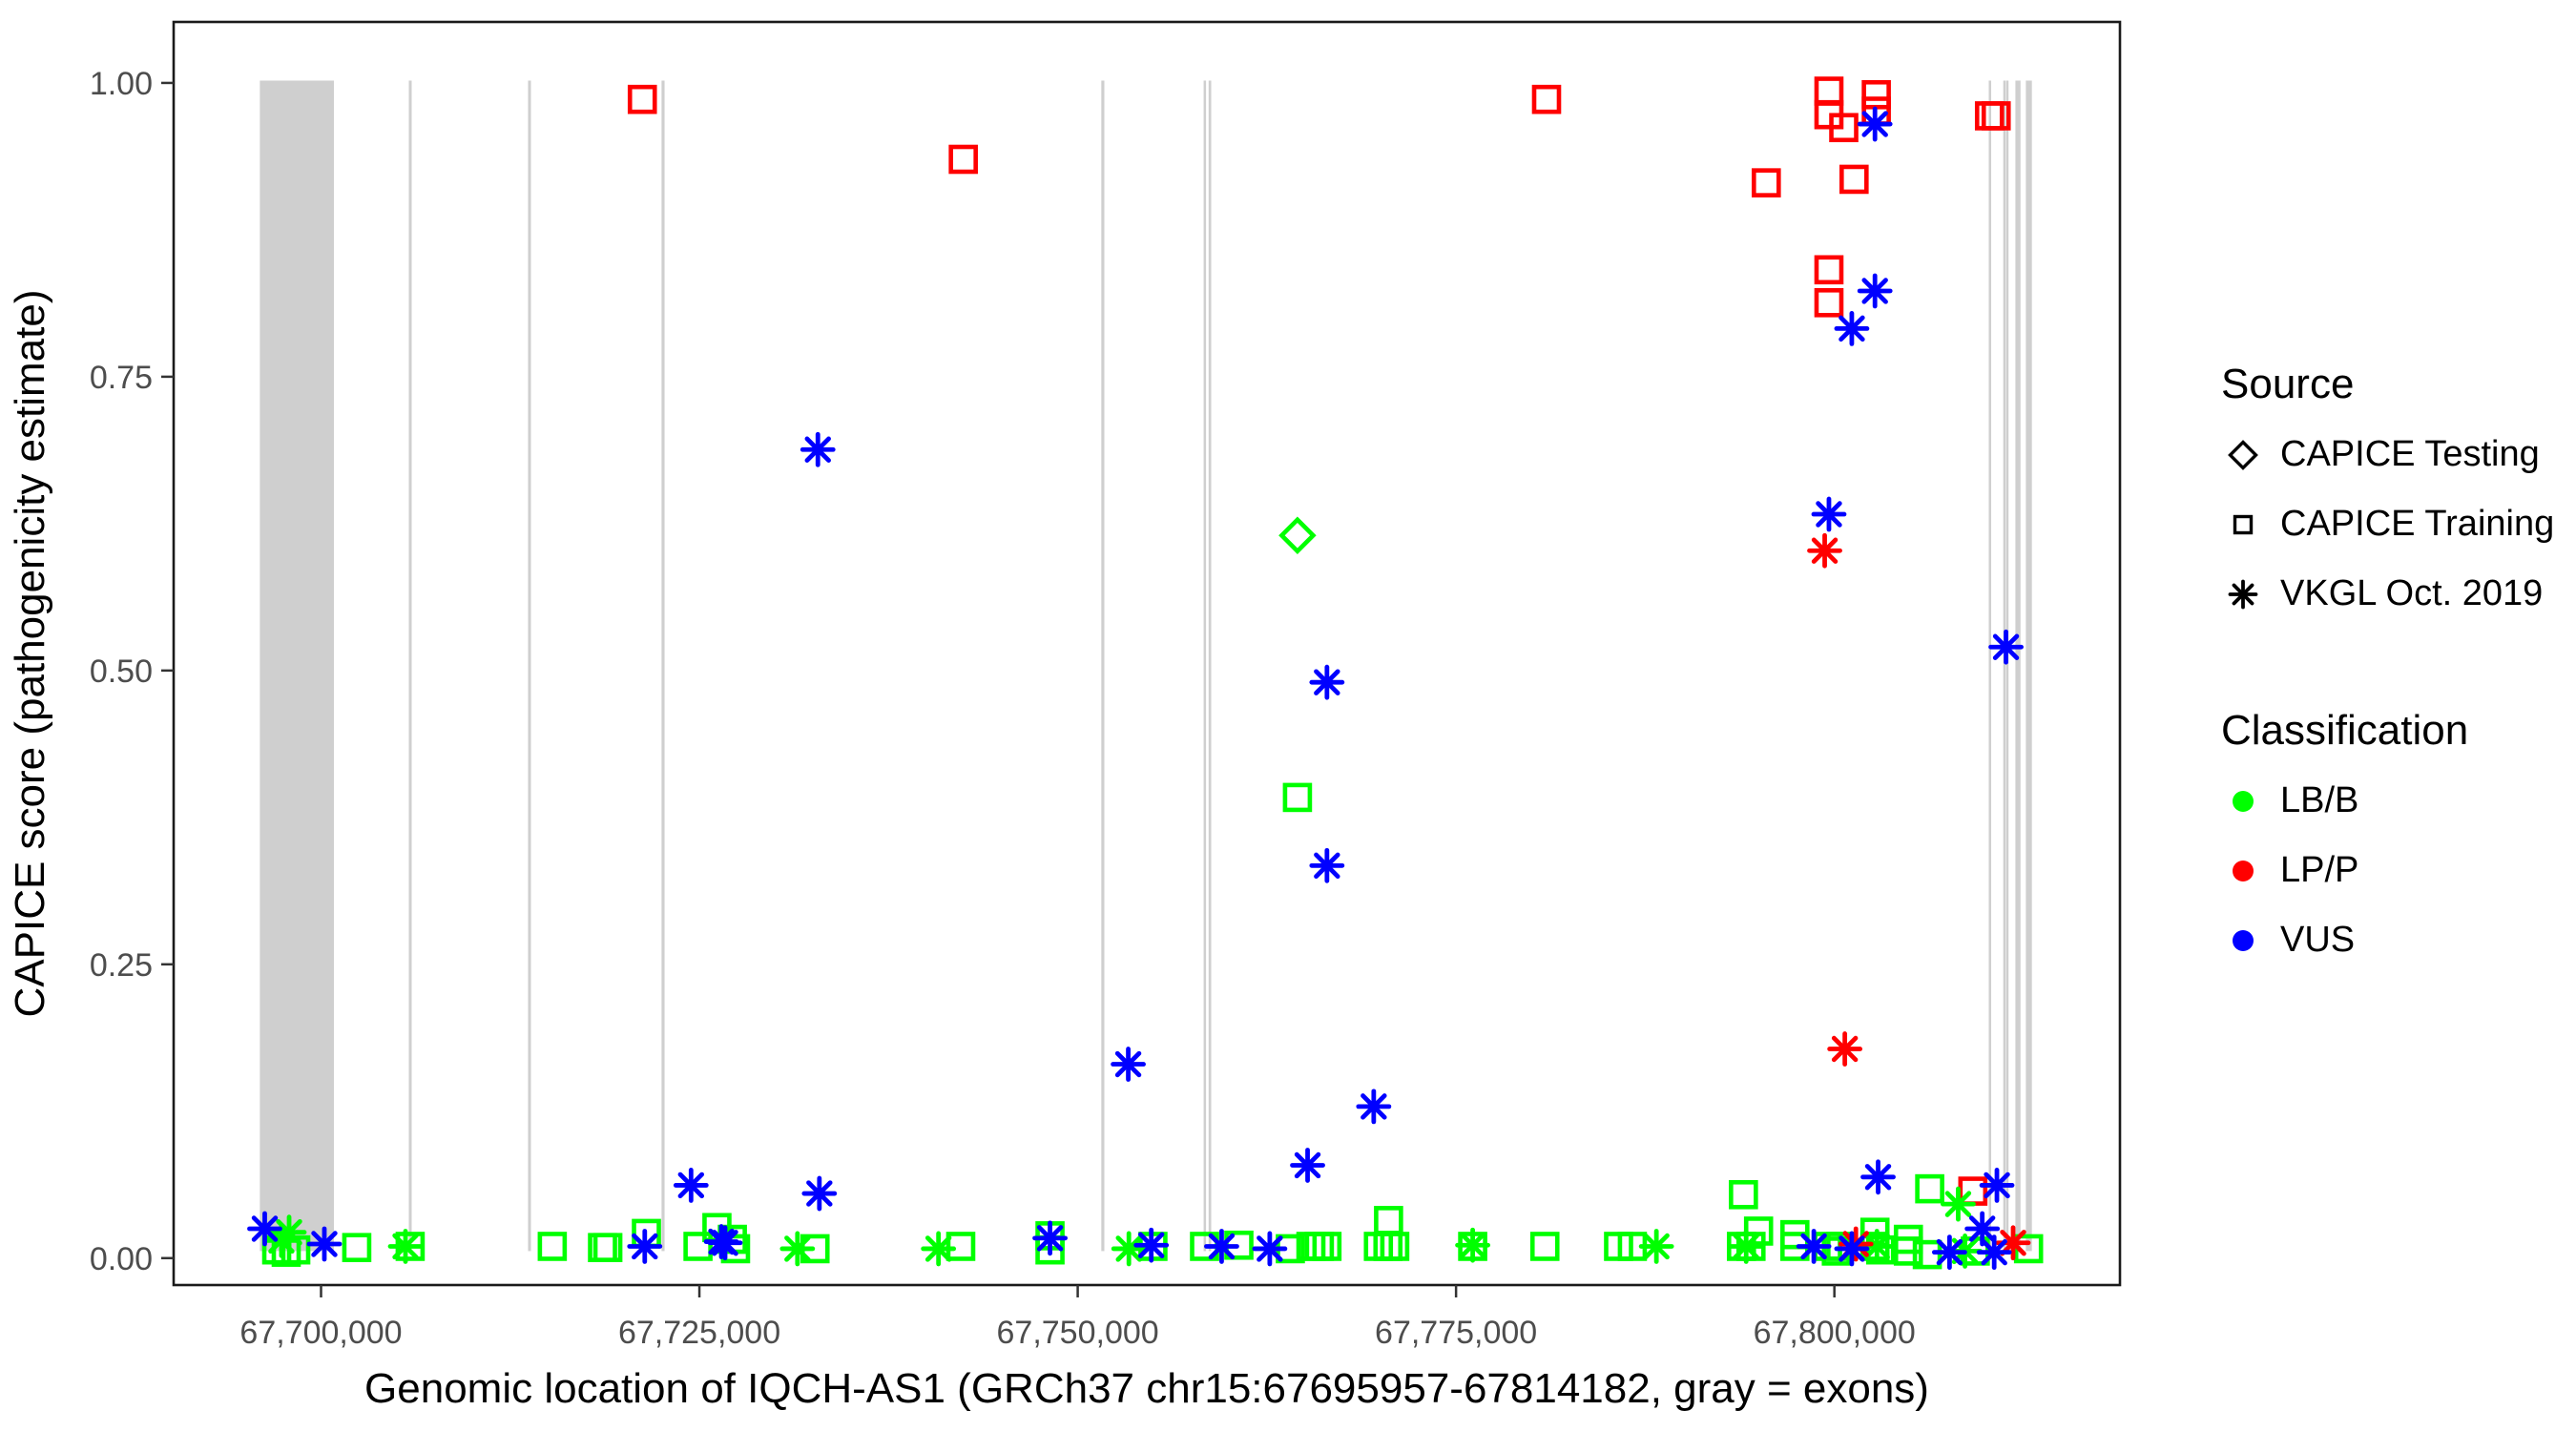  What do you see at coordinates (1078, 1333) in the screenshot?
I see `x-tick-label: 67,750,000` at bounding box center [1078, 1333].